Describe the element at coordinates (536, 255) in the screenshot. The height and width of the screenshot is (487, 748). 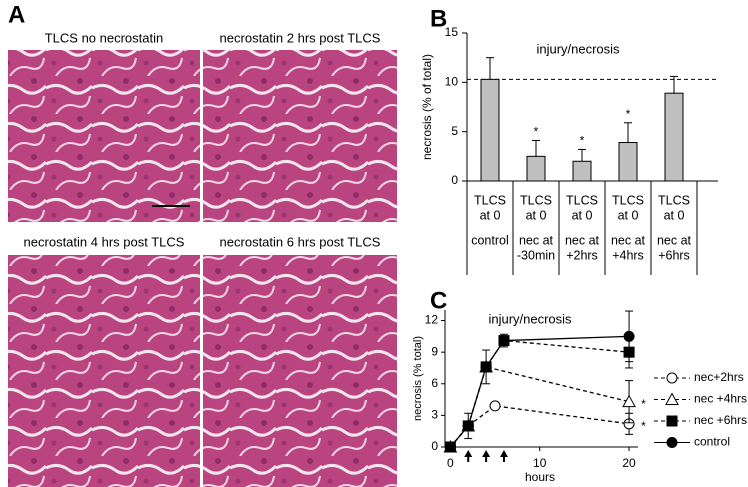
I see `x-category-label: -30min` at that location.